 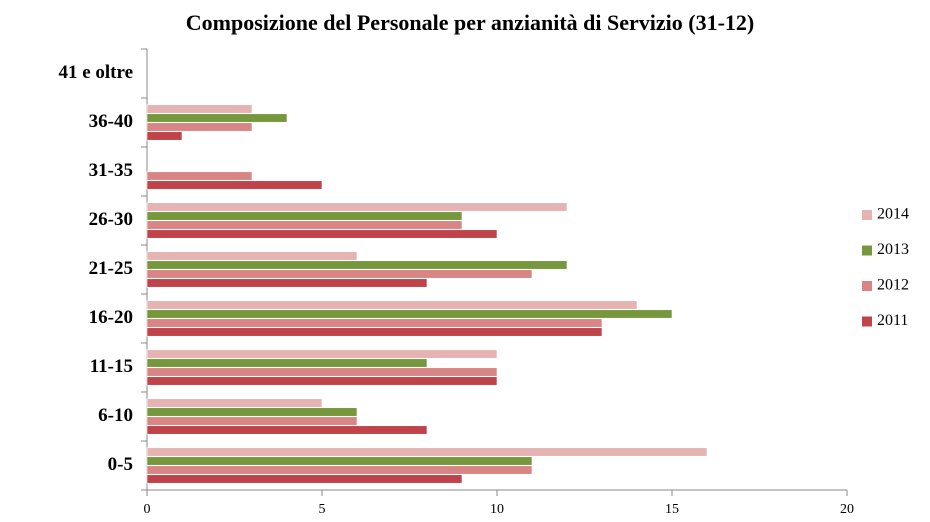 I want to click on legend-label: 2011, so click(x=892, y=320).